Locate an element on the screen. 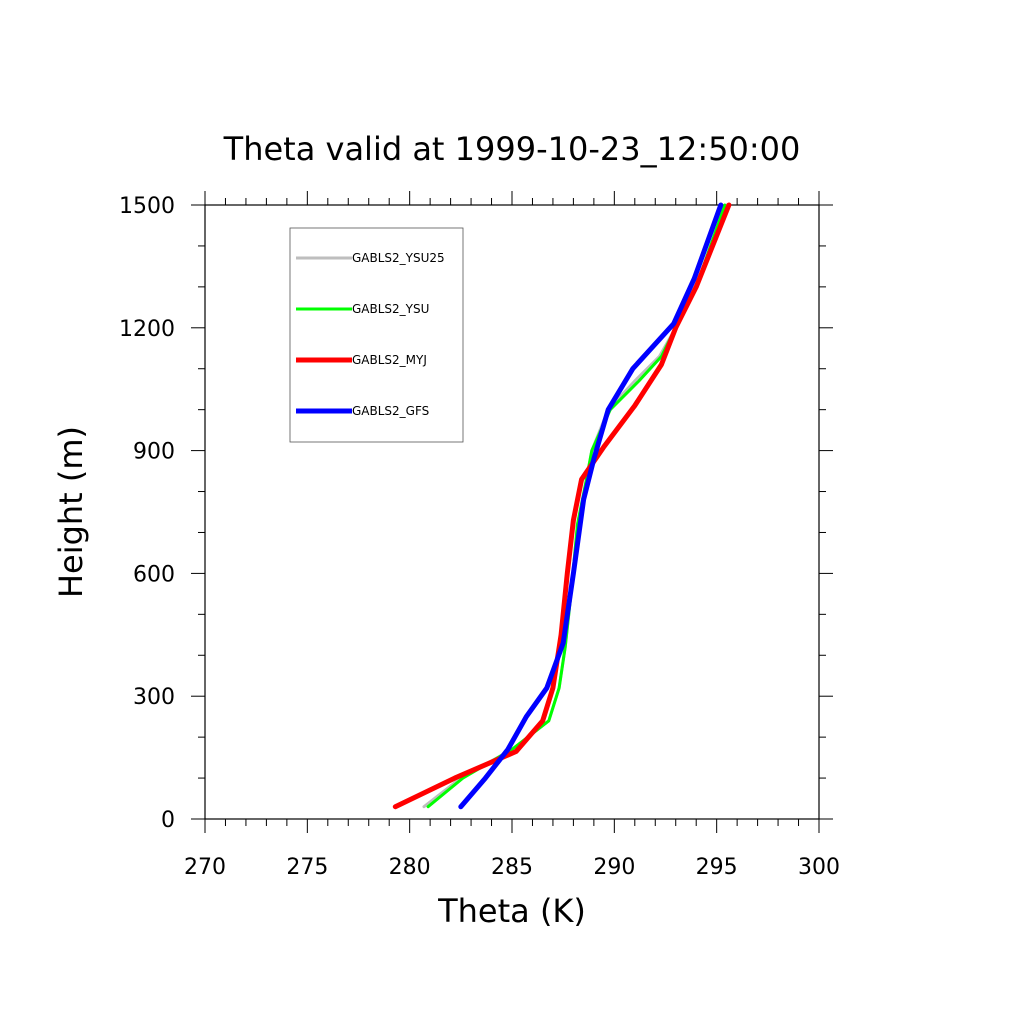 Image resolution: width=1024 pixels, height=1024 pixels. y-tick-label: 1200 is located at coordinates (147, 329).